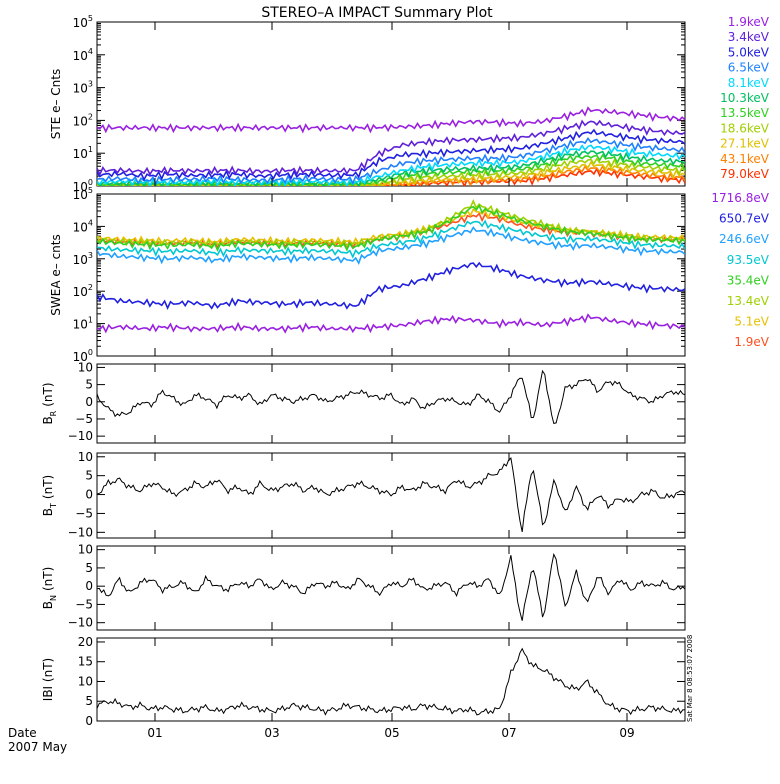 This screenshot has width=780, height=784. I want to click on y-axis-title: BN (nT), so click(49, 588).